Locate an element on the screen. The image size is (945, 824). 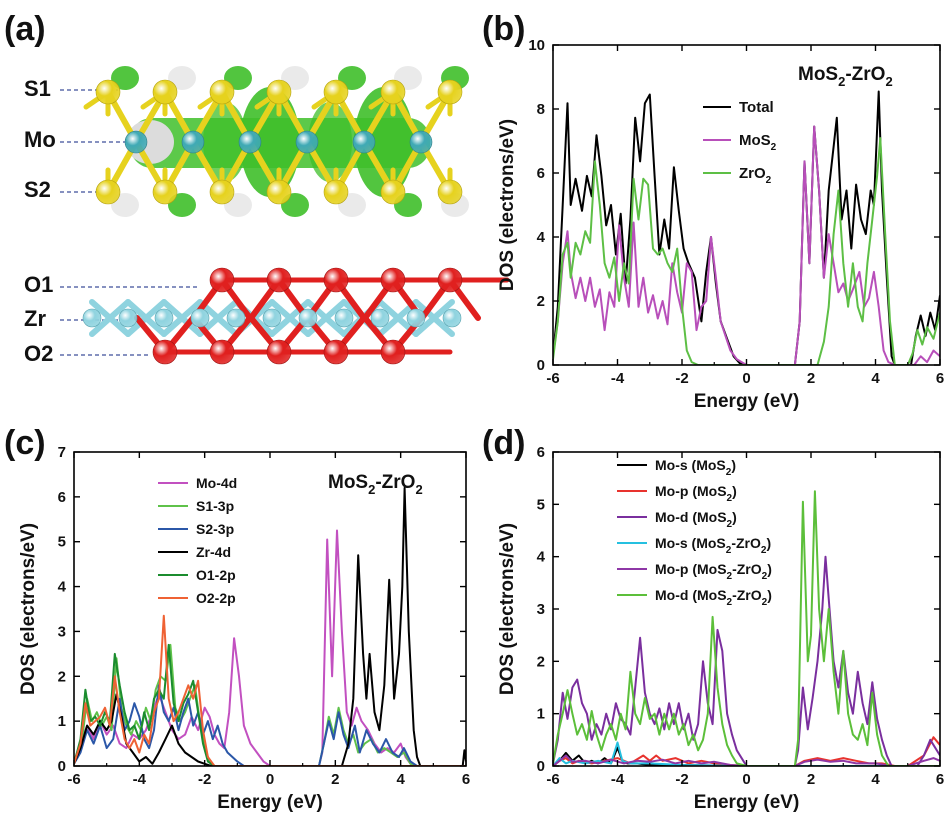
atom-label-mo: Mo is located at coordinates (40, 139).